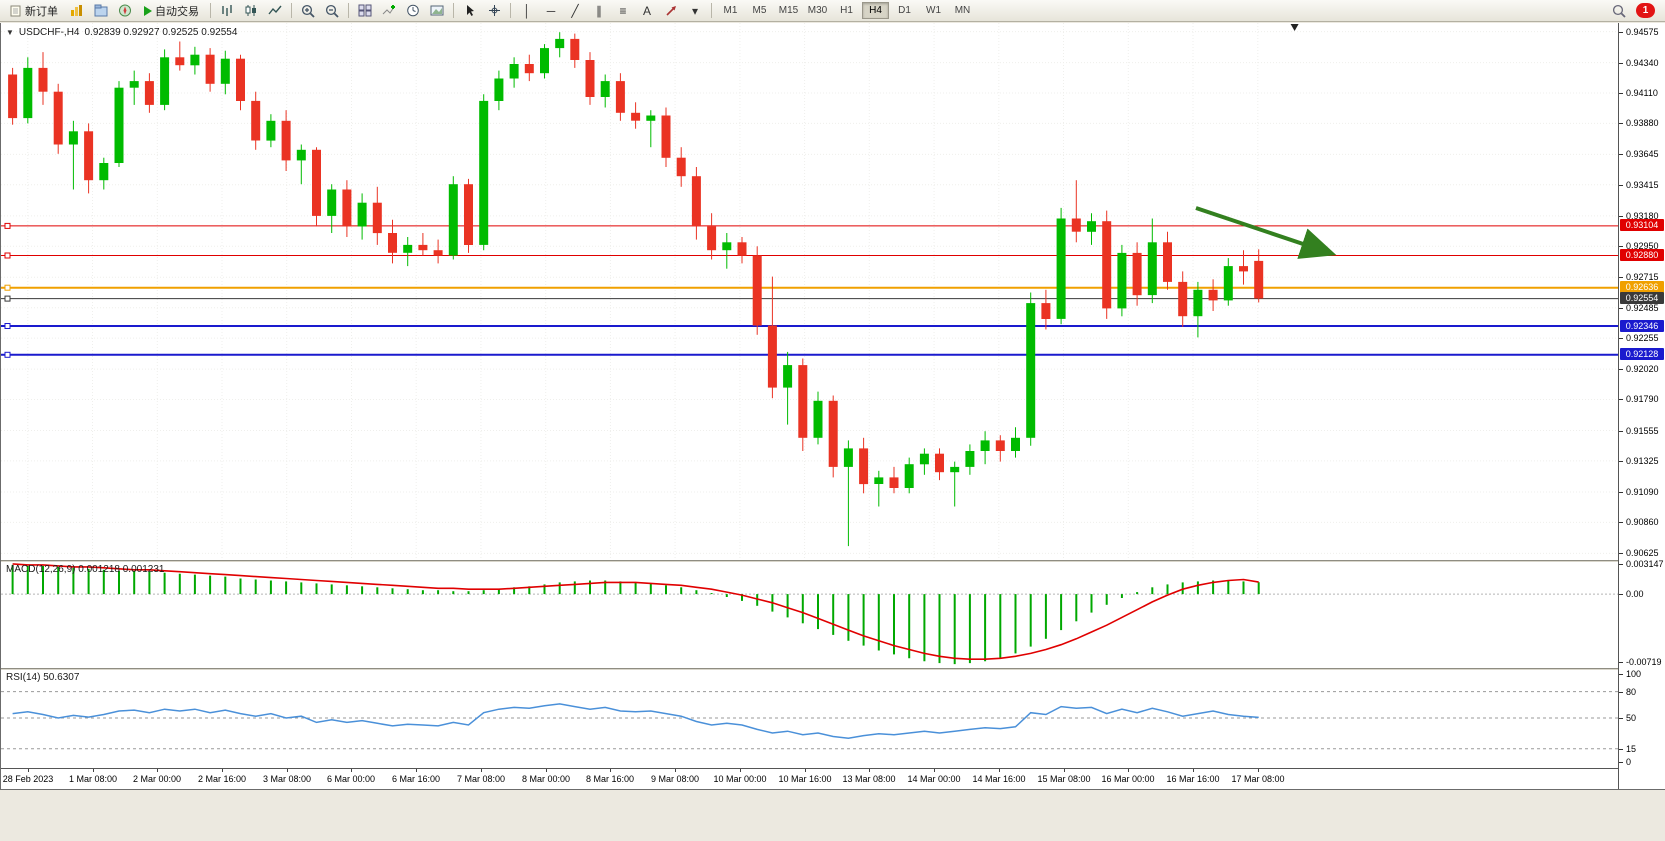 The image size is (1665, 841). Describe the element at coordinates (695, 10) in the screenshot. I see `shapes-dropdown-icon: ▾` at that location.